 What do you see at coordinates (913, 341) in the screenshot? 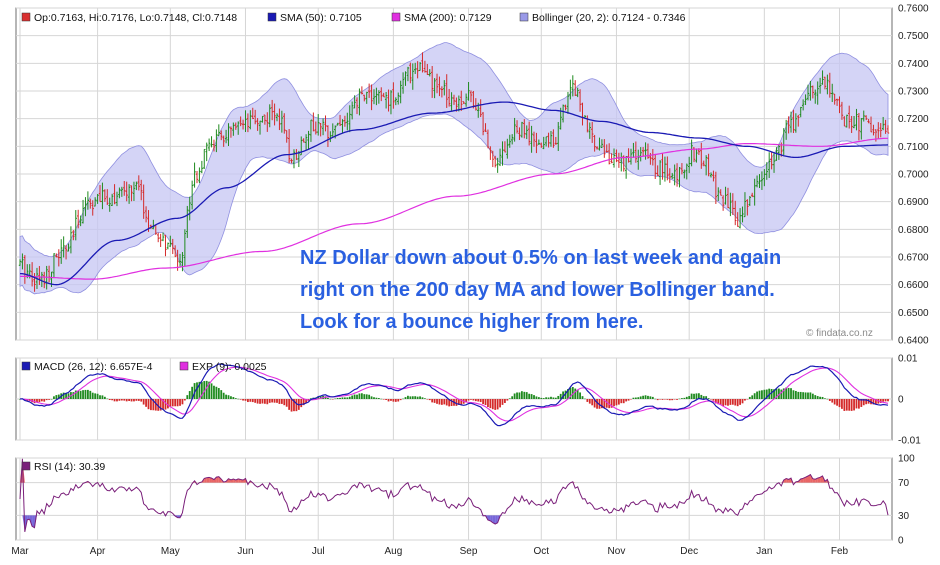
I see `y-tick-label: 0.6400` at bounding box center [913, 341].